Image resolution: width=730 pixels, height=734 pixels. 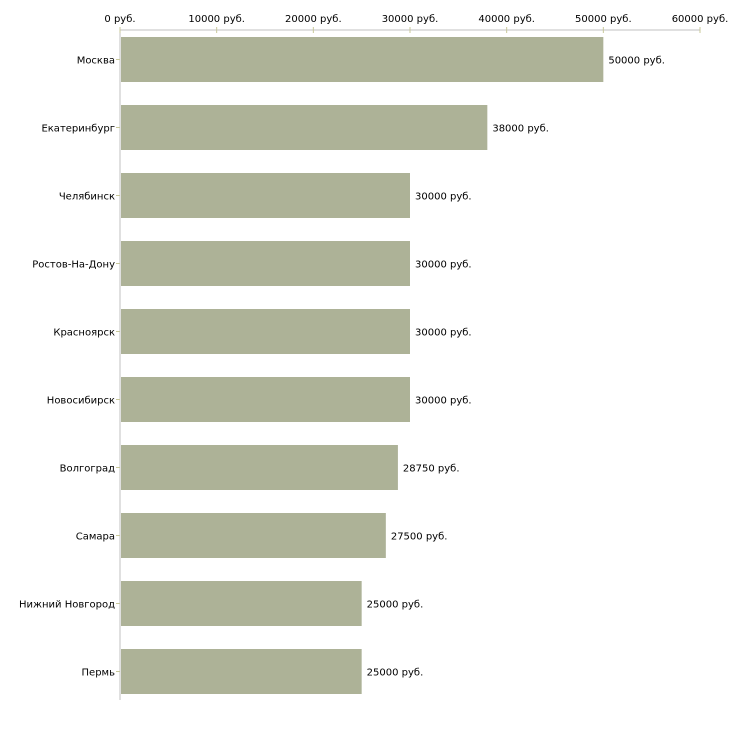 I want to click on category-label: Волгоград, so click(x=87, y=469).